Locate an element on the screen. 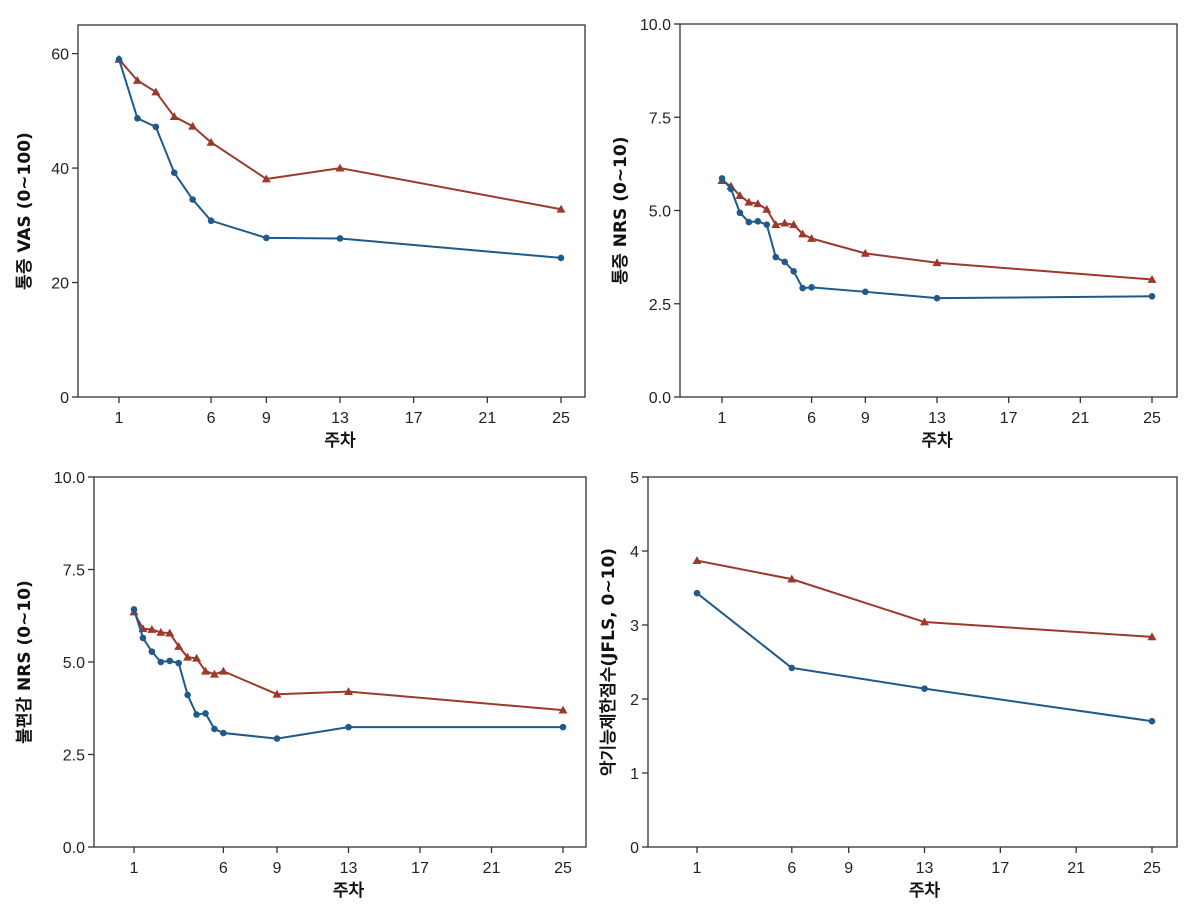 Image resolution: width=1200 pixels, height=907 pixels. y-tick-label: 60 is located at coordinates (60, 55).